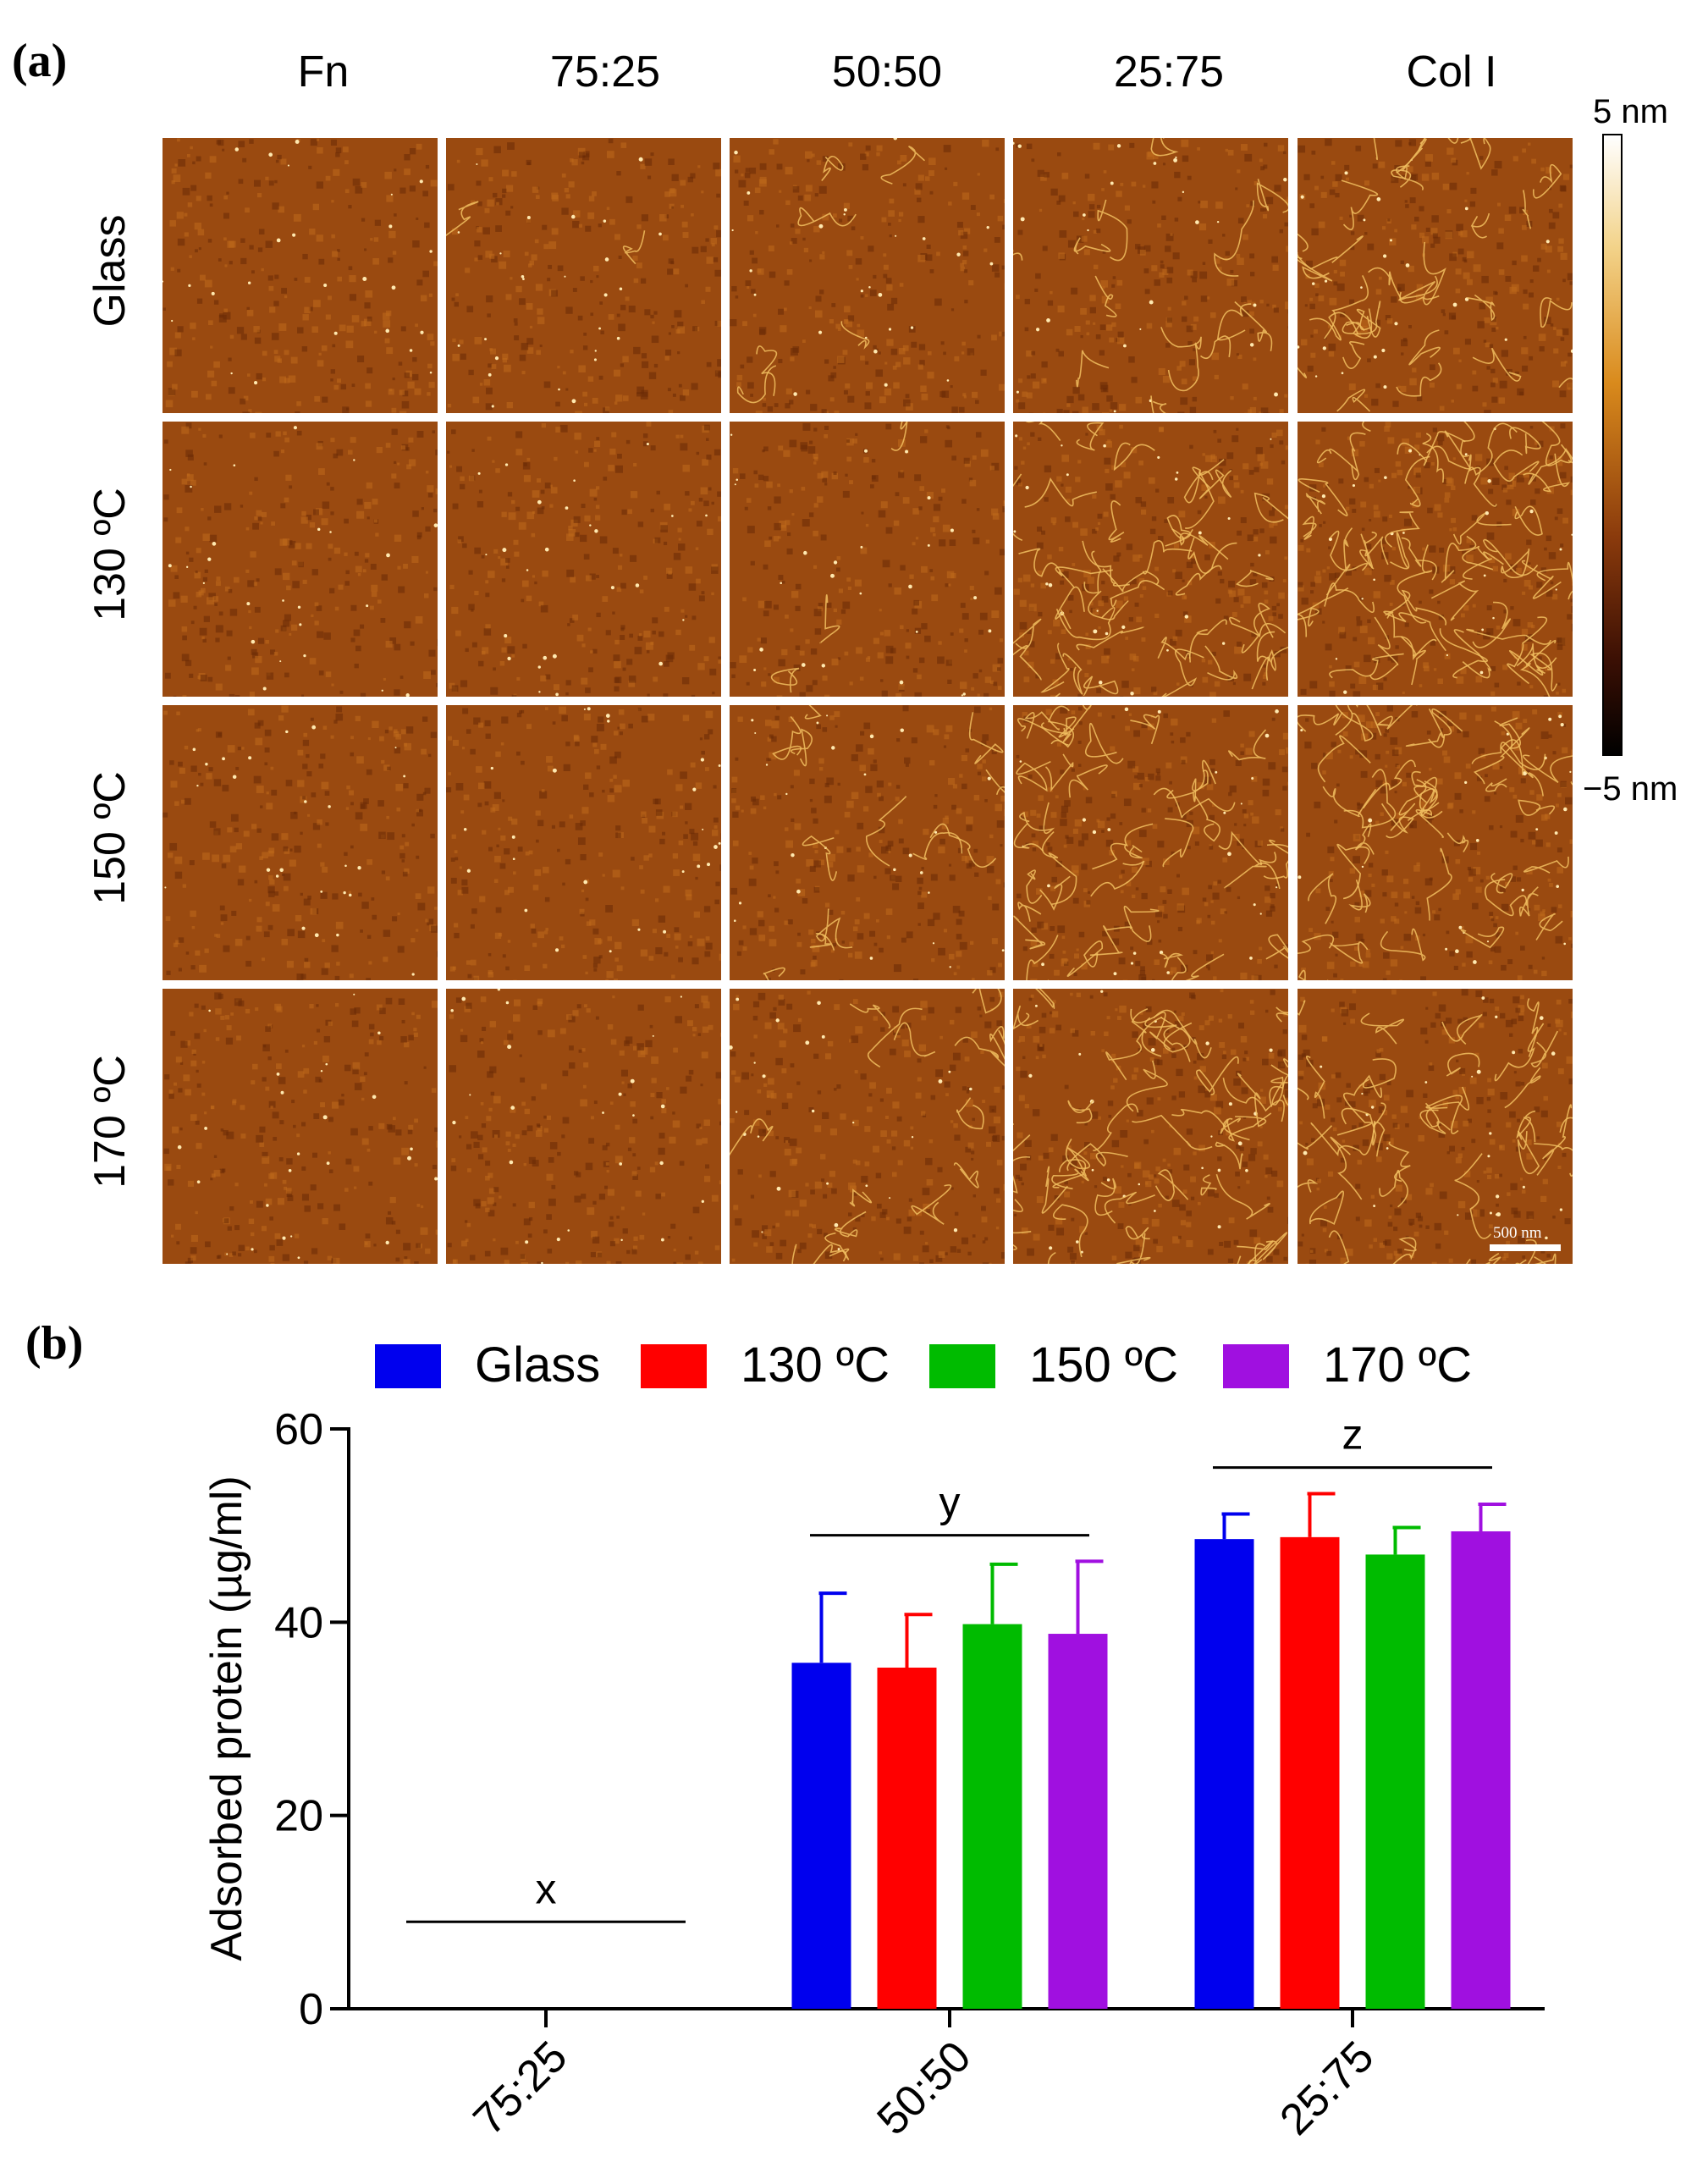 Image resolution: width=1708 pixels, height=2184 pixels. I want to click on height-colorbar, so click(1613, 445).